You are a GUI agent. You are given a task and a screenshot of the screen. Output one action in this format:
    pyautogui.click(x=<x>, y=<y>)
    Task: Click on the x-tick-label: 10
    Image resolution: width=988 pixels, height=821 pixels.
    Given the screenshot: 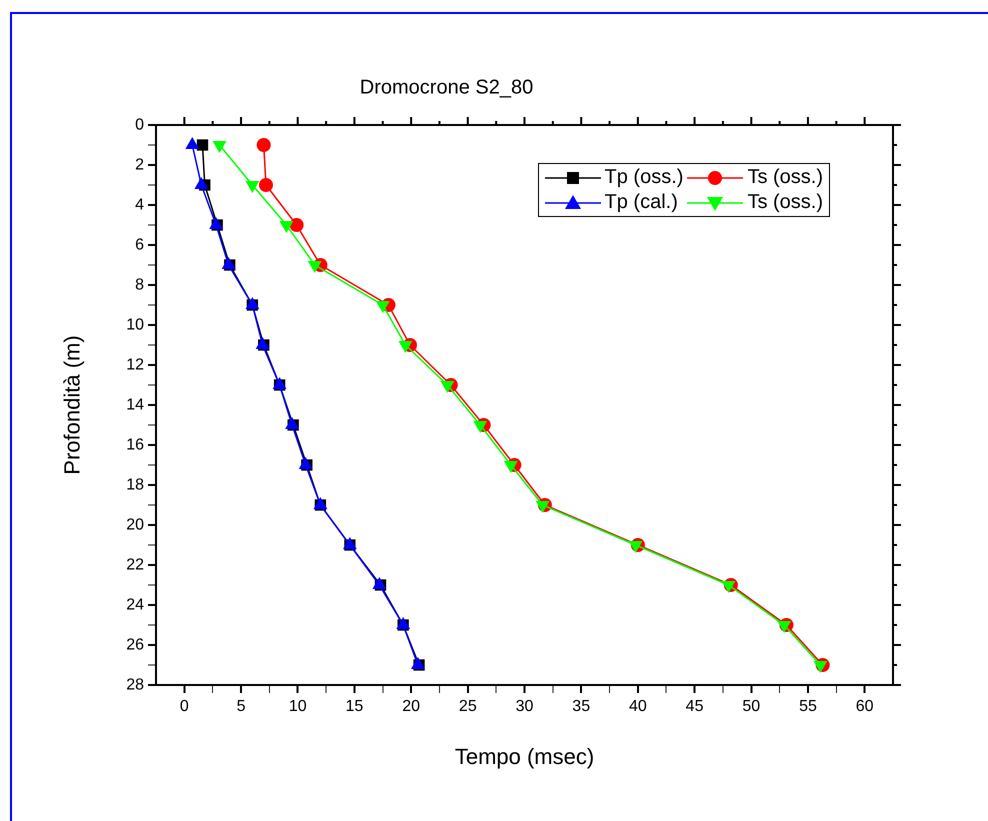 What is the action you would take?
    pyautogui.click(x=297, y=707)
    